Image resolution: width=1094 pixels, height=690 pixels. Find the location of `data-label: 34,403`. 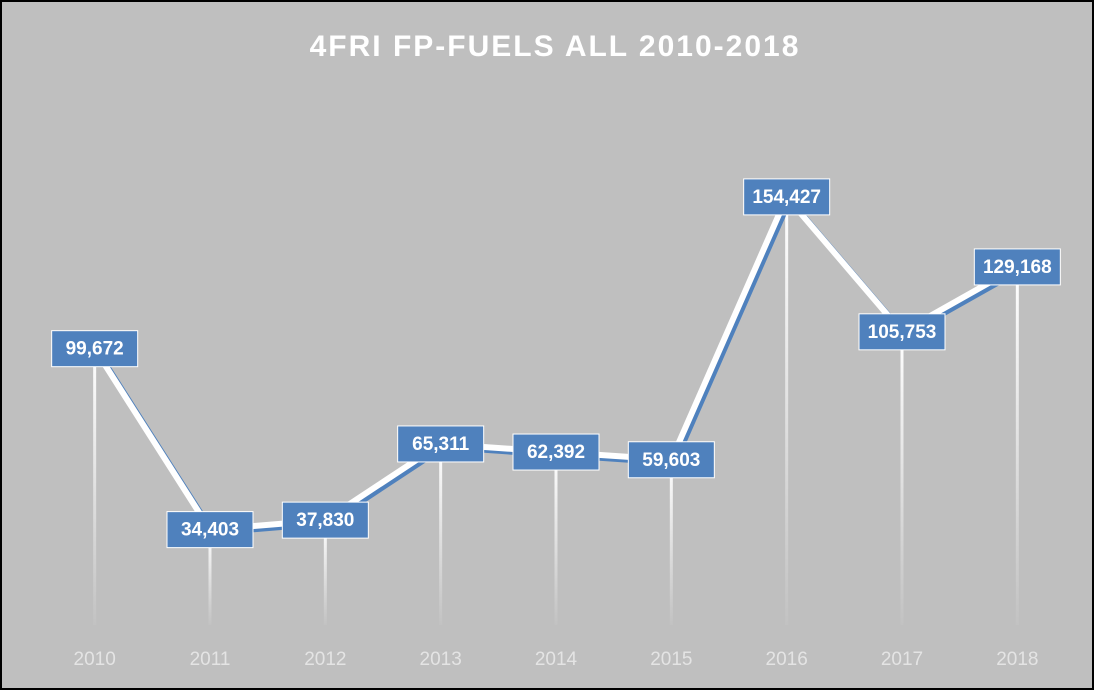

data-label: 34,403 is located at coordinates (210, 530).